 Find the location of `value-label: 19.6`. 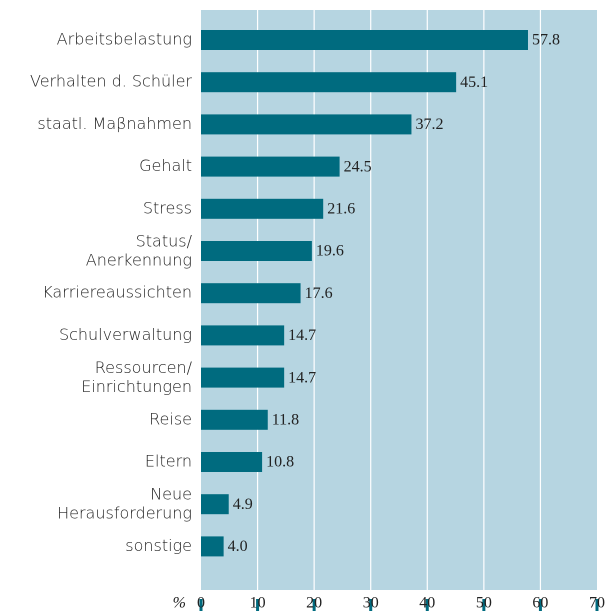

value-label: 19.6 is located at coordinates (330, 251).